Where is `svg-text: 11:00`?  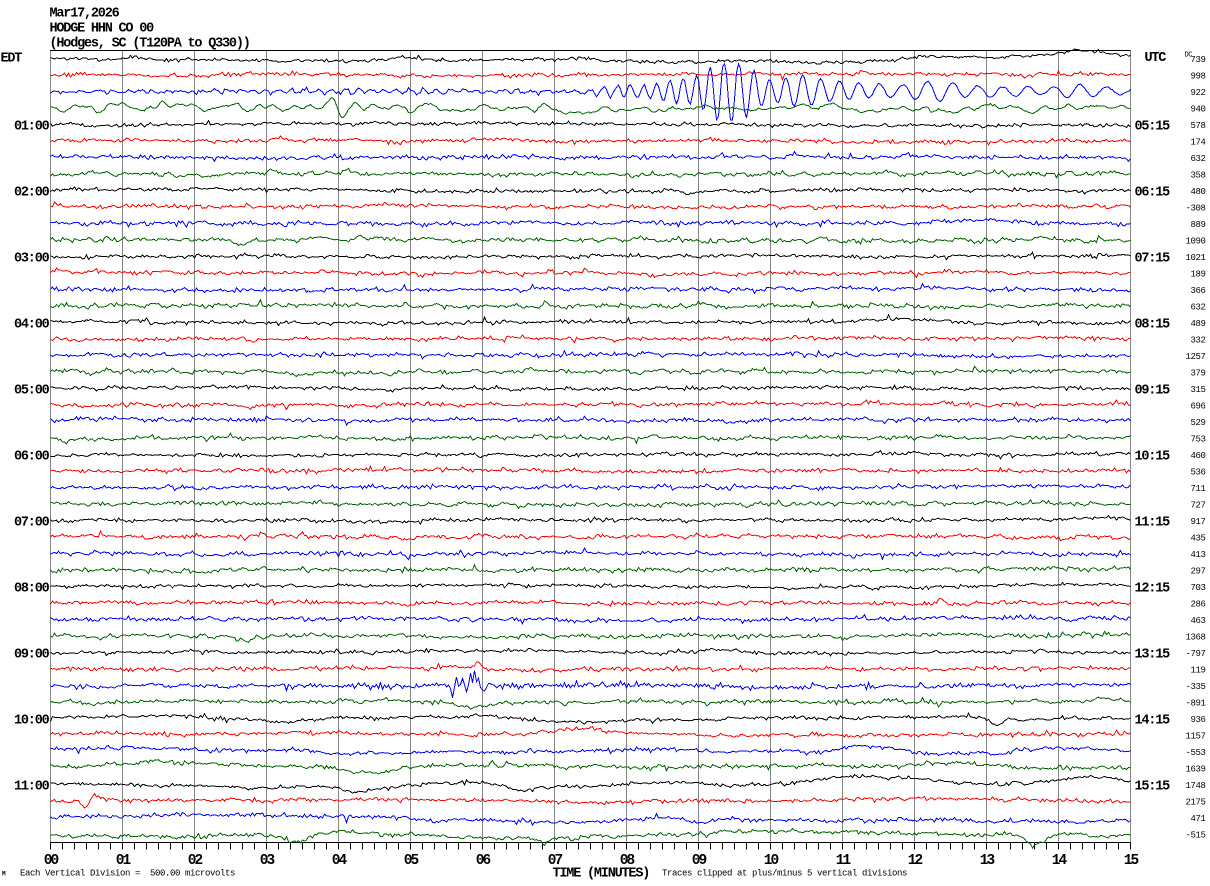
svg-text: 11:00 is located at coordinates (32, 787).